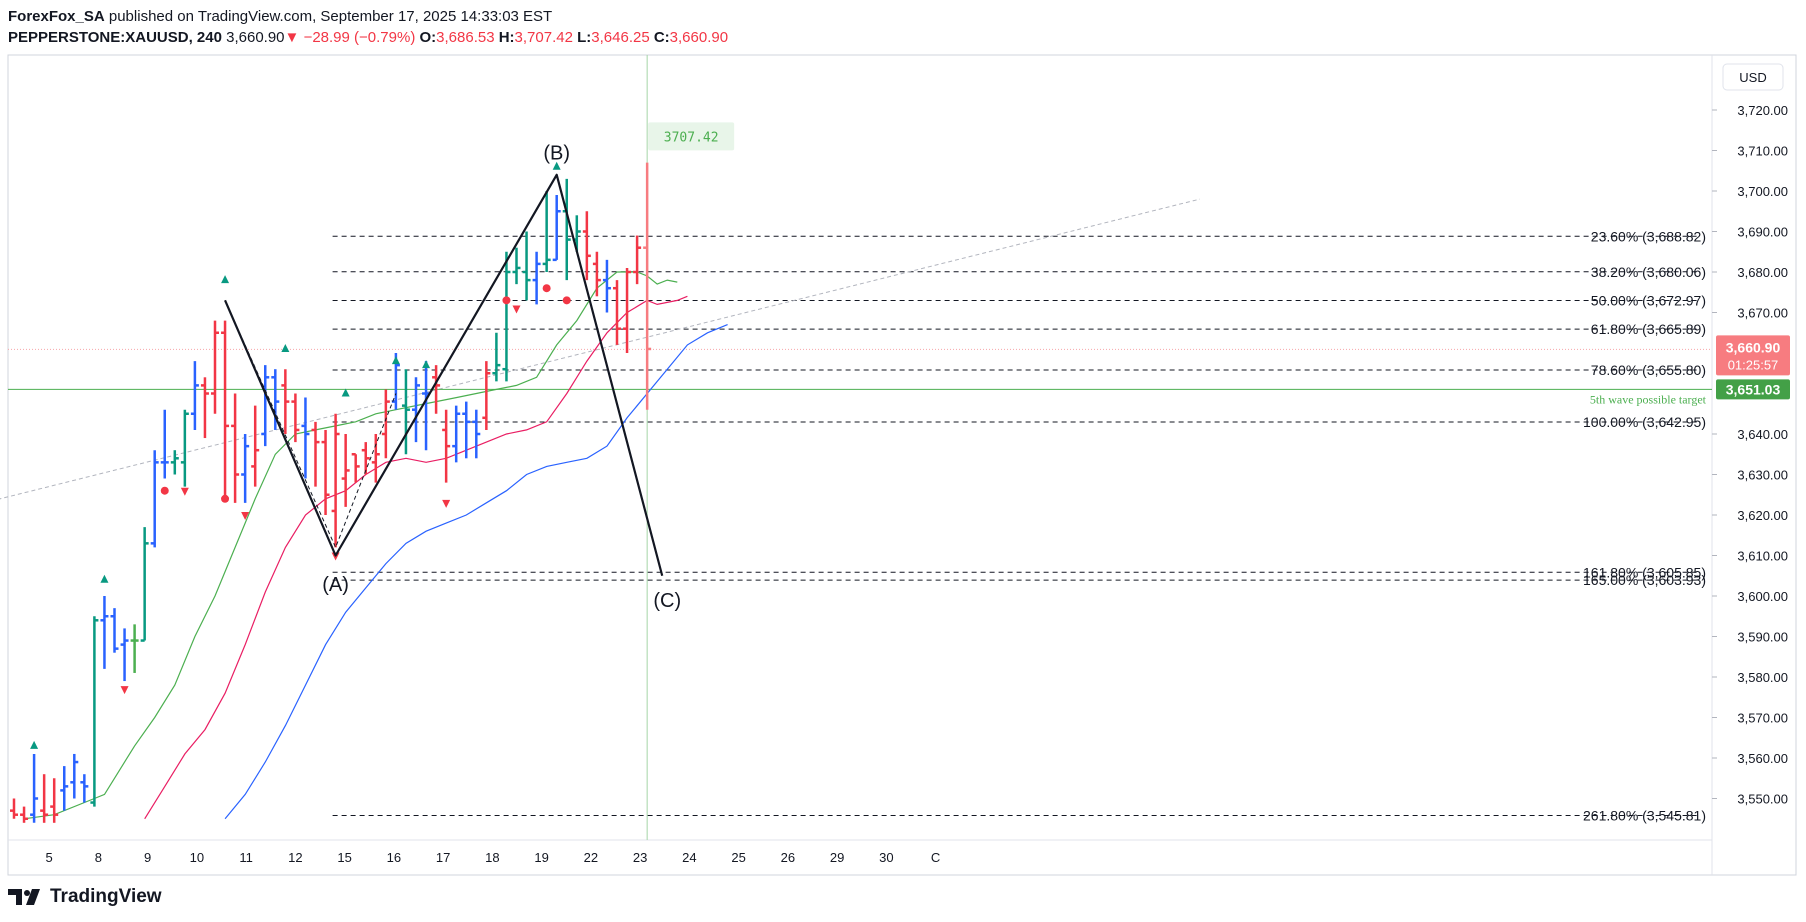 The height and width of the screenshot is (922, 1806). What do you see at coordinates (359, 37) in the screenshot?
I see `price-change: −28.99 (−0.79%)` at bounding box center [359, 37].